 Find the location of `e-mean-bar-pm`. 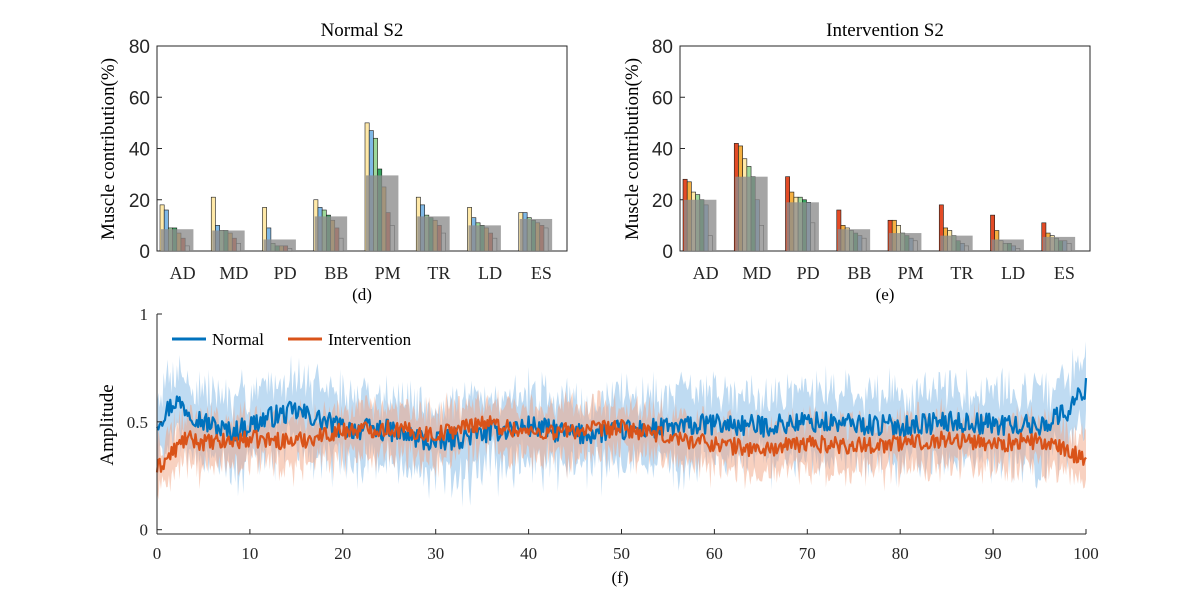

e-mean-bar-pm is located at coordinates (905, 242).